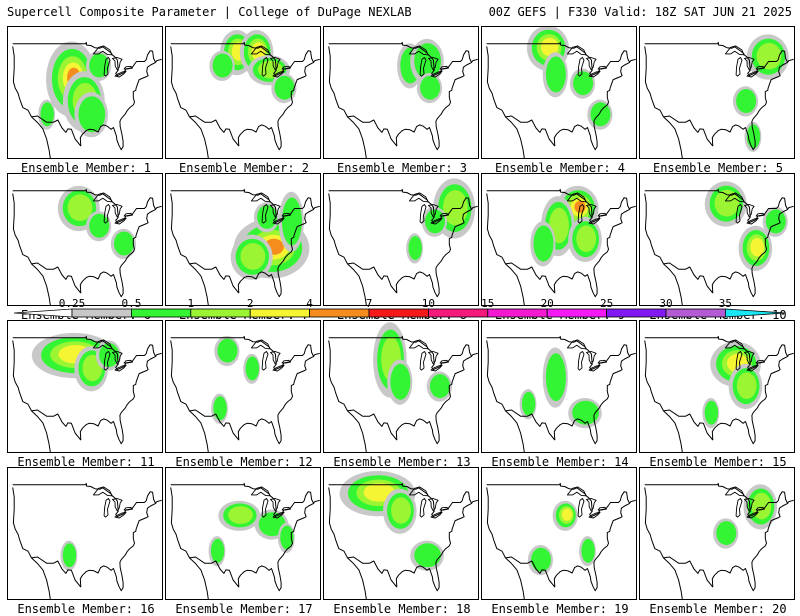  I want to click on ensemble-member-label: Ensemble Member: 1, so click(86, 168).